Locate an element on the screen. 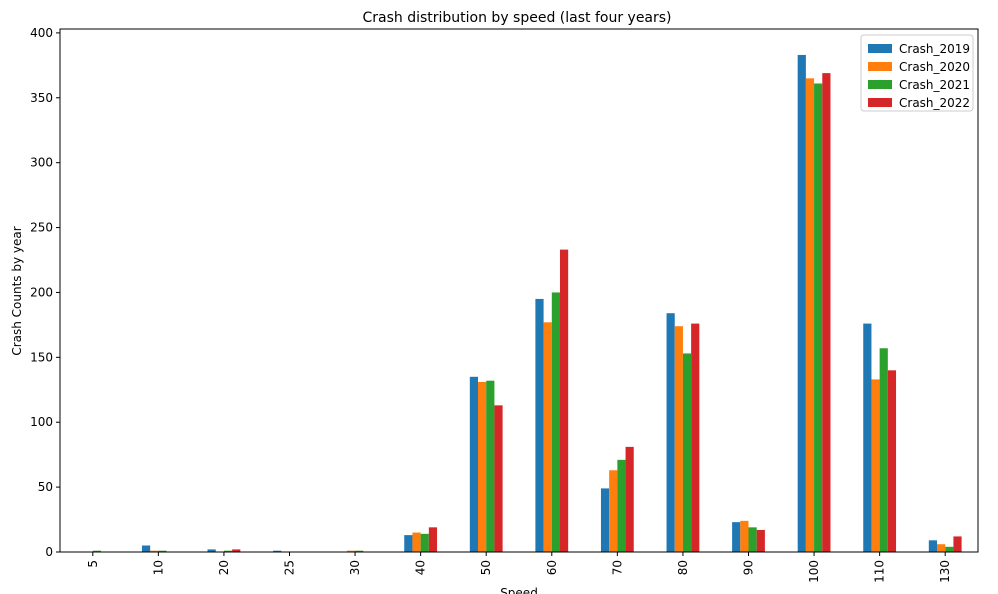  y-axis-ticks: 0 50 100 150 200 250 300 350 400 is located at coordinates (45, 292).